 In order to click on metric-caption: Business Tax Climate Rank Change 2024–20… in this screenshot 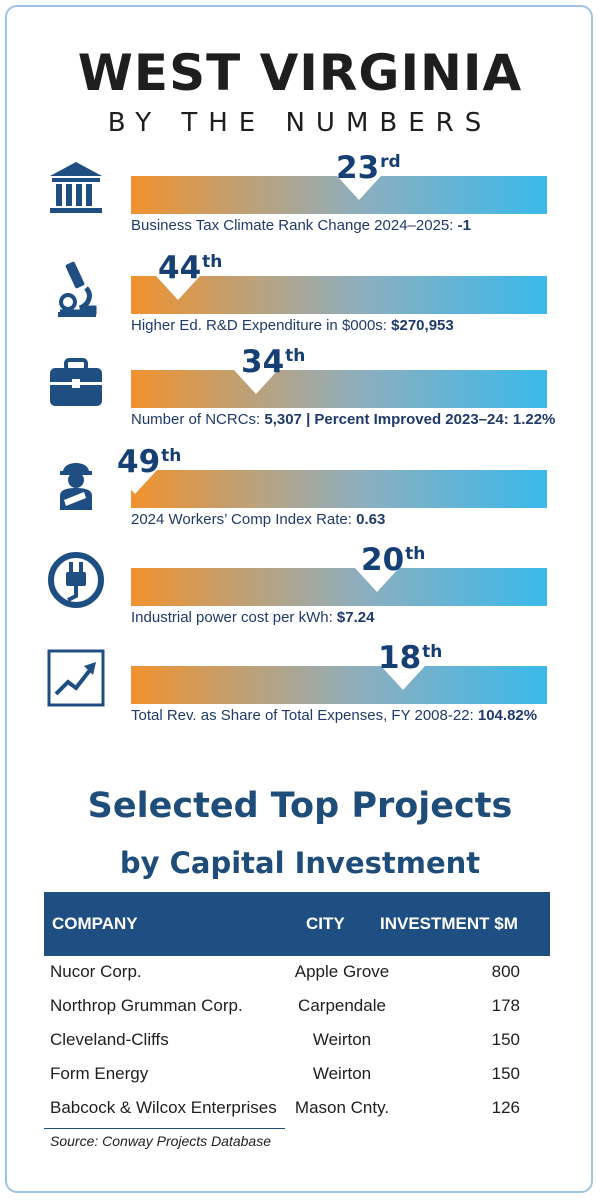, I will do `click(301, 225)`.